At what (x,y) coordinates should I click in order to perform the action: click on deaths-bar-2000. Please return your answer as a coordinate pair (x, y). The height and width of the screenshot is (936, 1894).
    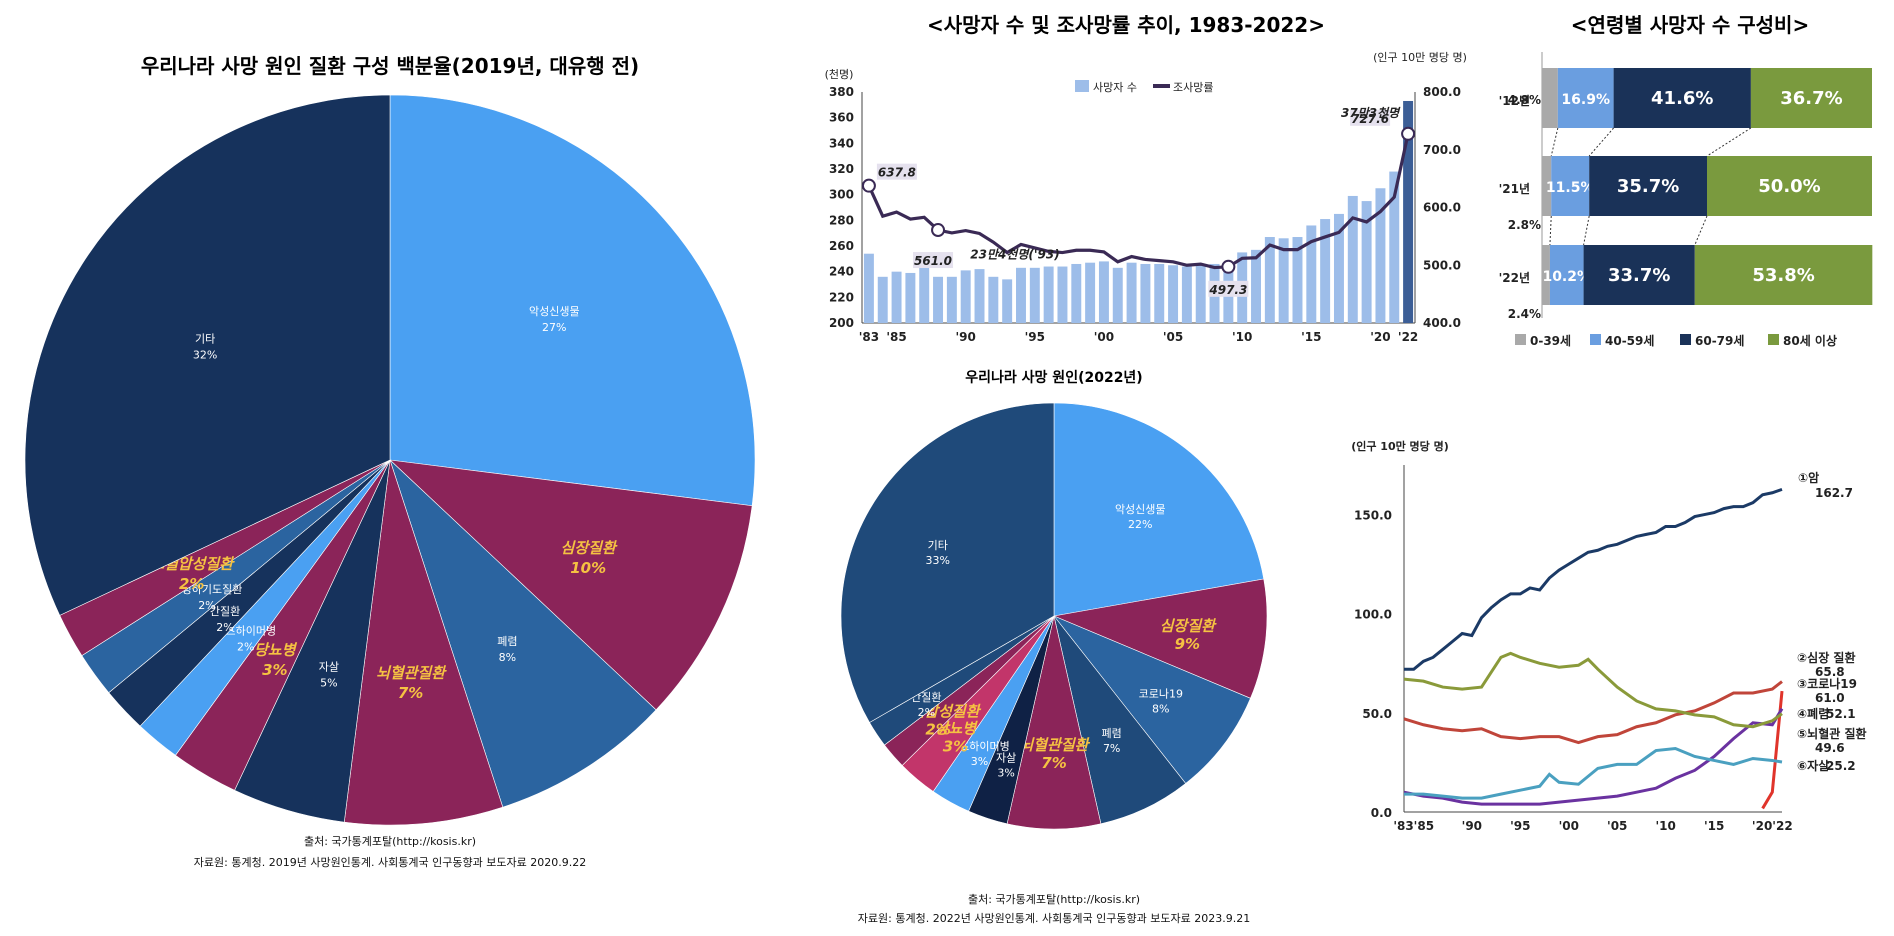
    Looking at the image, I should click on (1104, 292).